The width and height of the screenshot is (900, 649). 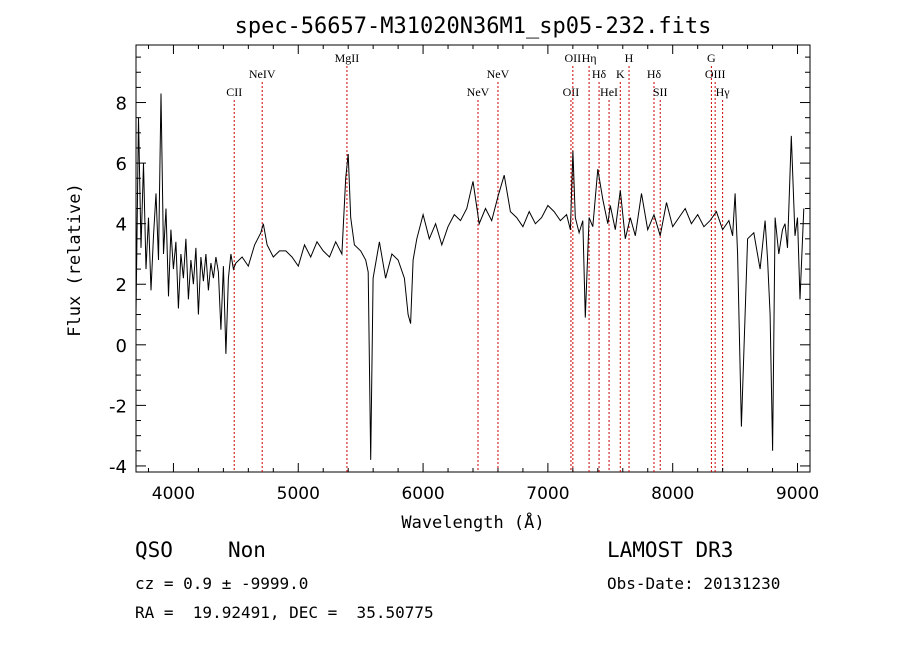 What do you see at coordinates (347, 58) in the screenshot?
I see `line-marker-label: MgII` at bounding box center [347, 58].